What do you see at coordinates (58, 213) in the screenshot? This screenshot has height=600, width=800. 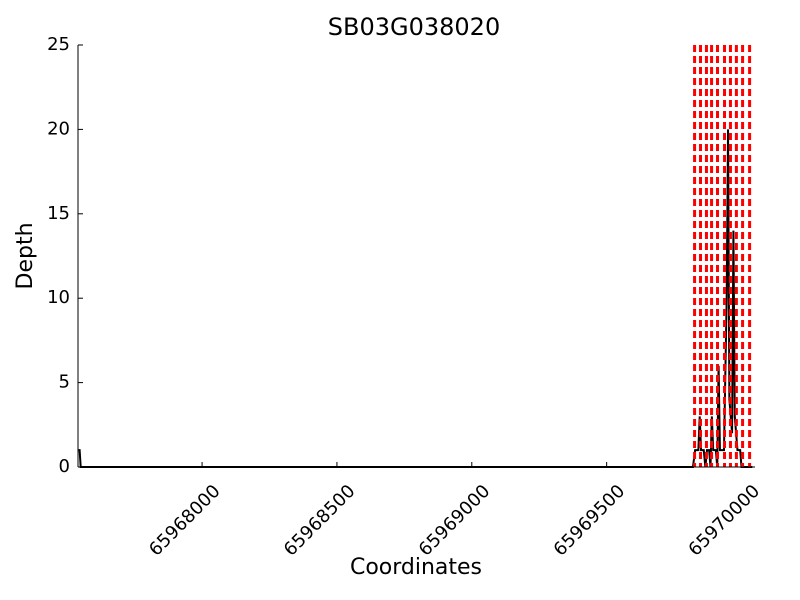 I see `y-tick-label: 15` at bounding box center [58, 213].